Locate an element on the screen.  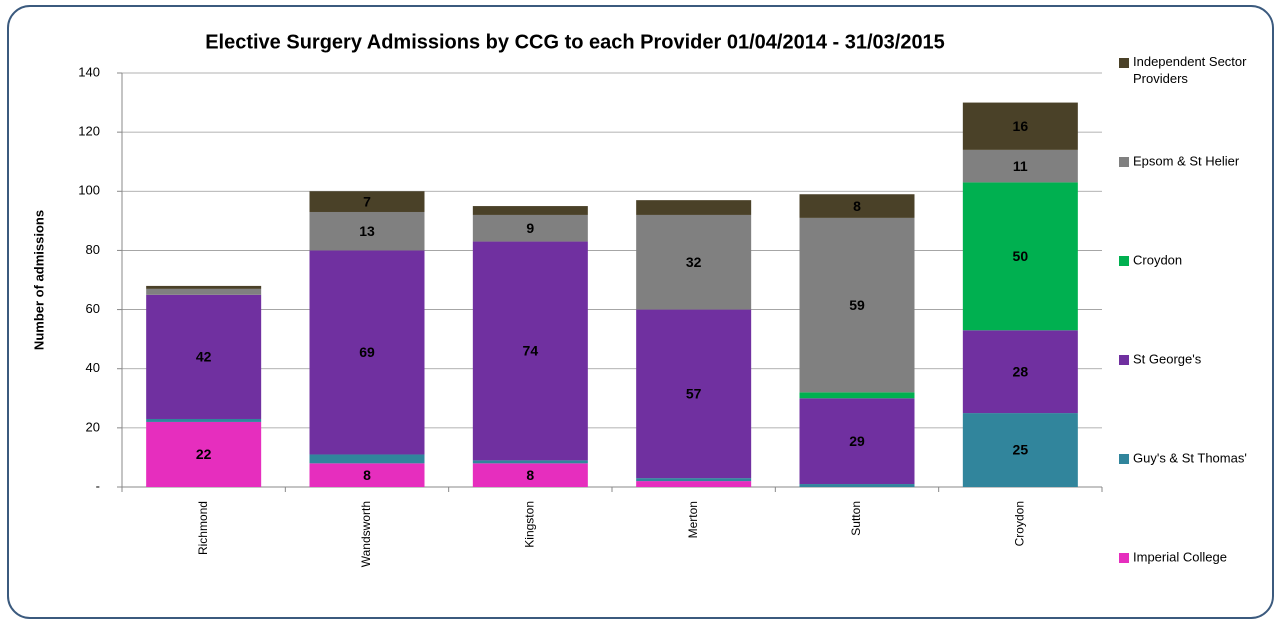
y-tick-label: 60 is located at coordinates (93, 308).